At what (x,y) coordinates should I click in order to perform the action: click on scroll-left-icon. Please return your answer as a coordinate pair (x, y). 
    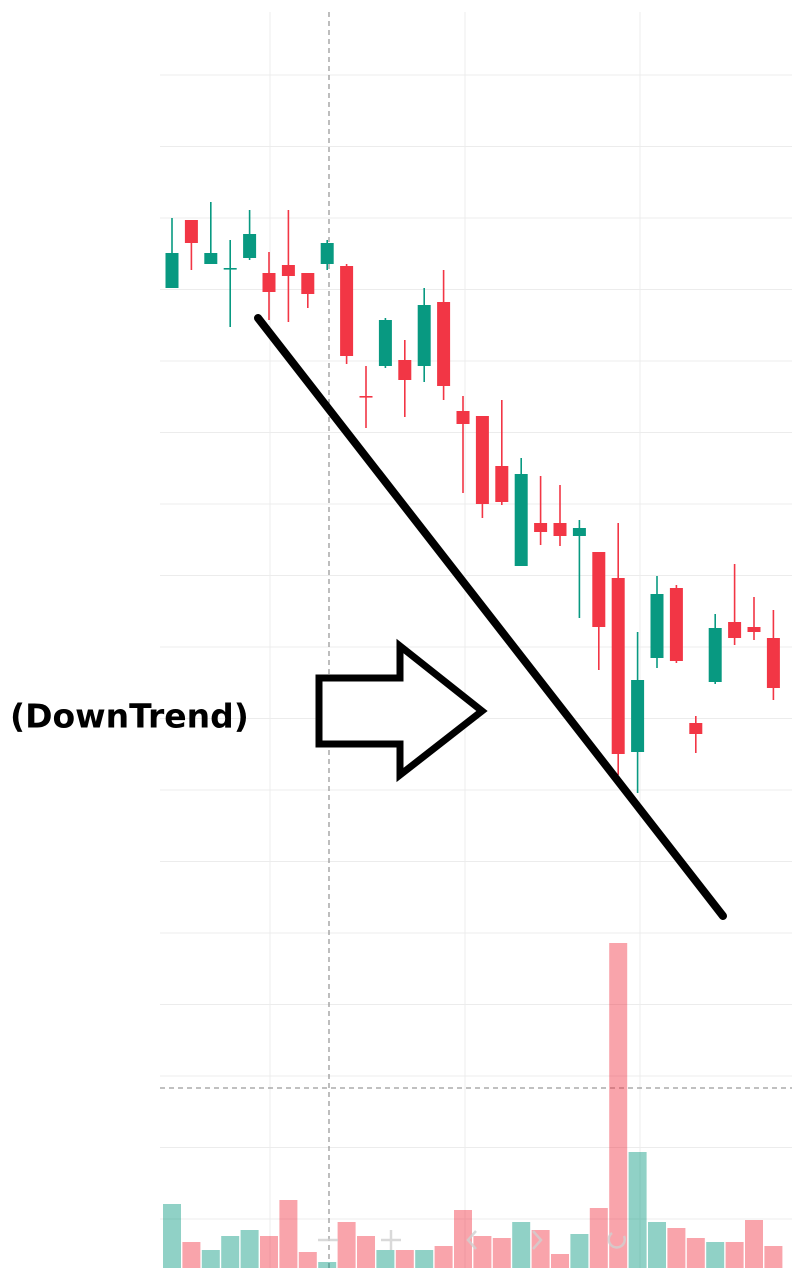
    Looking at the image, I should click on (471, 1240).